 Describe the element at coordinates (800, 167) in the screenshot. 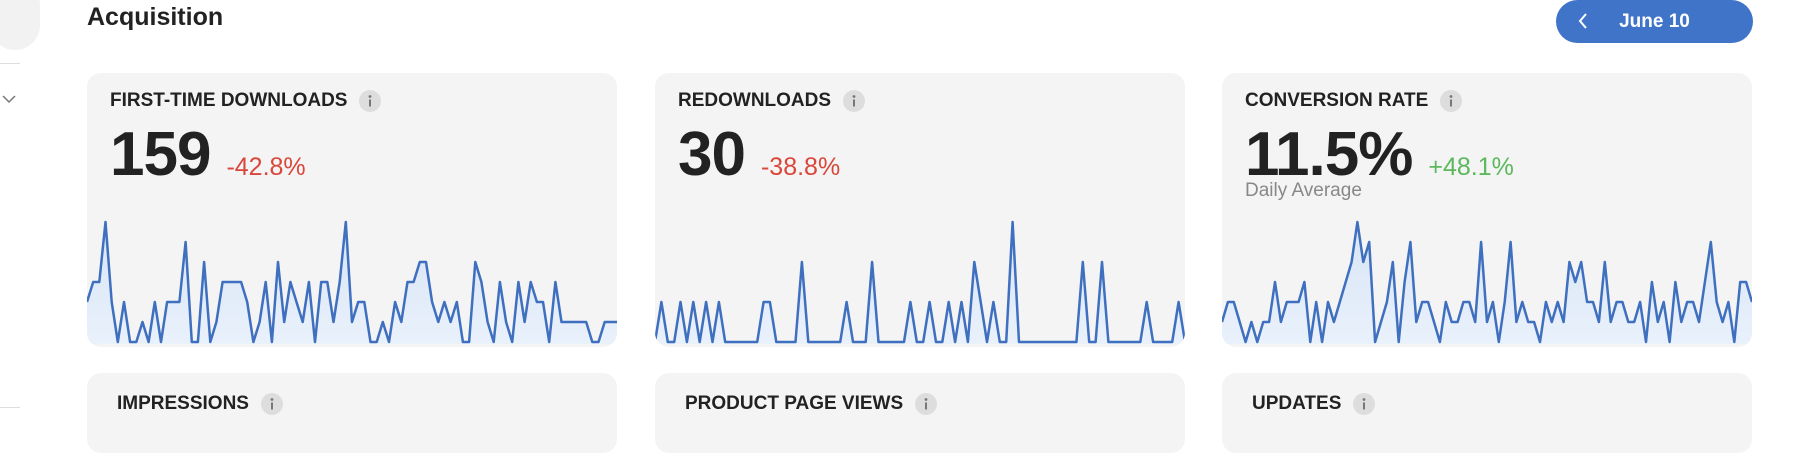

I see `metric-change: -38.8%` at that location.